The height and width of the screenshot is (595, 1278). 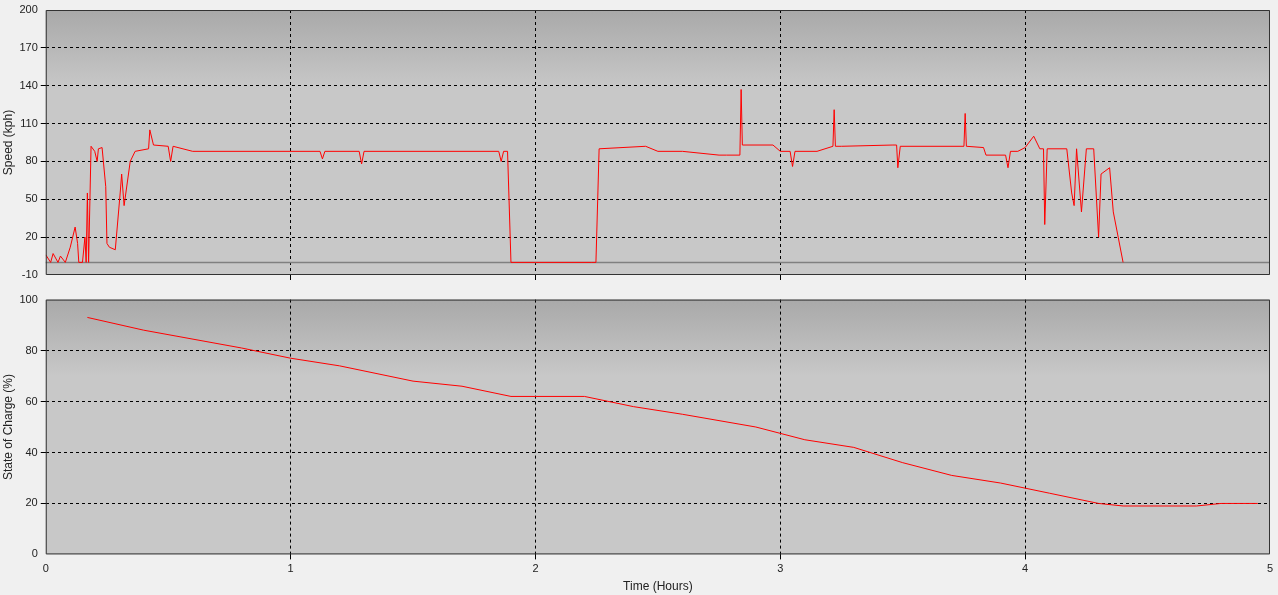 What do you see at coordinates (28, 46) in the screenshot?
I see `y-tick-label: 170` at bounding box center [28, 46].